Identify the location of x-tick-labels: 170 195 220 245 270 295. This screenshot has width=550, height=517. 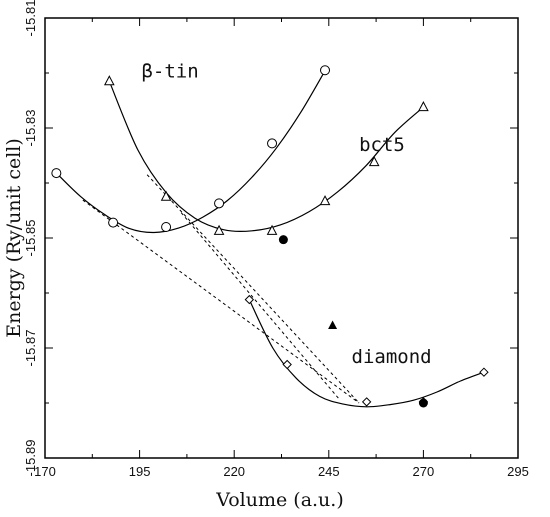
(281, 471).